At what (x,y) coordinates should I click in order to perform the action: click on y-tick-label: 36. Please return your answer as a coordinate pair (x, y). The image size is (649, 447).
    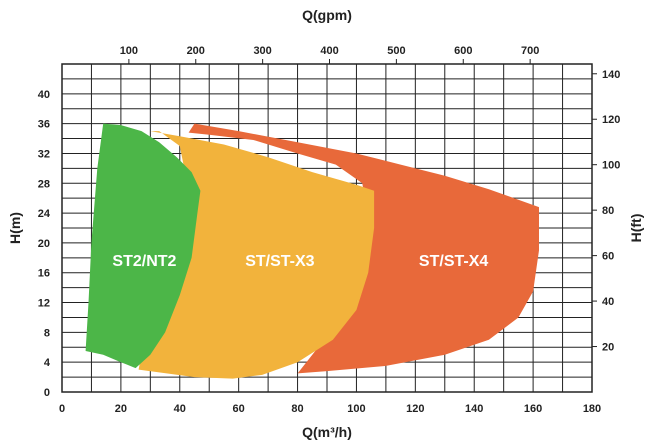
    Looking at the image, I should click on (44, 125).